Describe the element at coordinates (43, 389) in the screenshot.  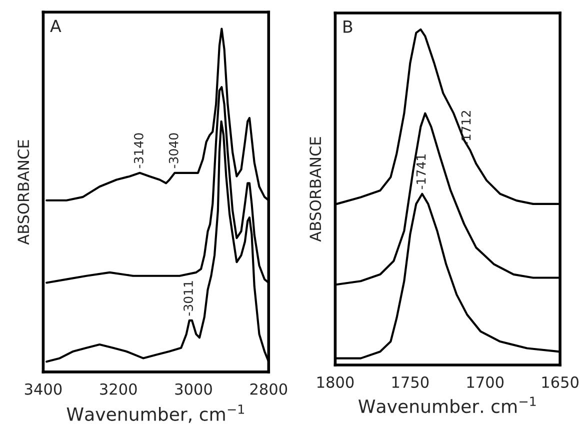
I see `x-tick-label: 3400` at that location.